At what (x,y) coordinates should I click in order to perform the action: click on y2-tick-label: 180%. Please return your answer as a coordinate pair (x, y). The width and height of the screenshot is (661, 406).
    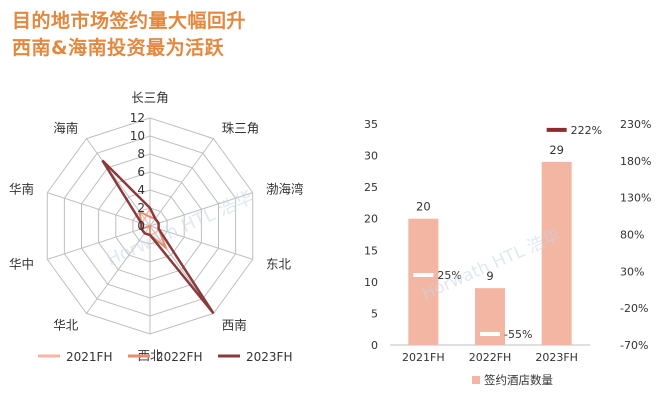
    Looking at the image, I should click on (635, 161).